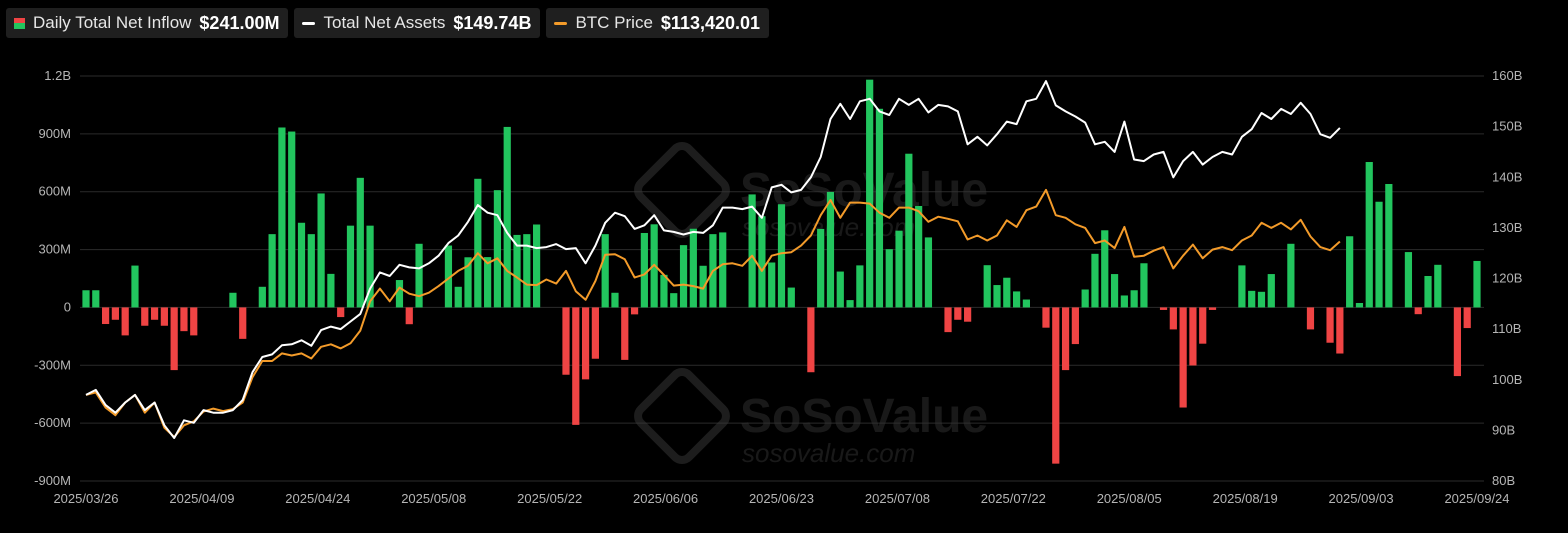  What do you see at coordinates (19, 23) in the screenshot?
I see `net-inflow-swatch-icon` at bounding box center [19, 23].